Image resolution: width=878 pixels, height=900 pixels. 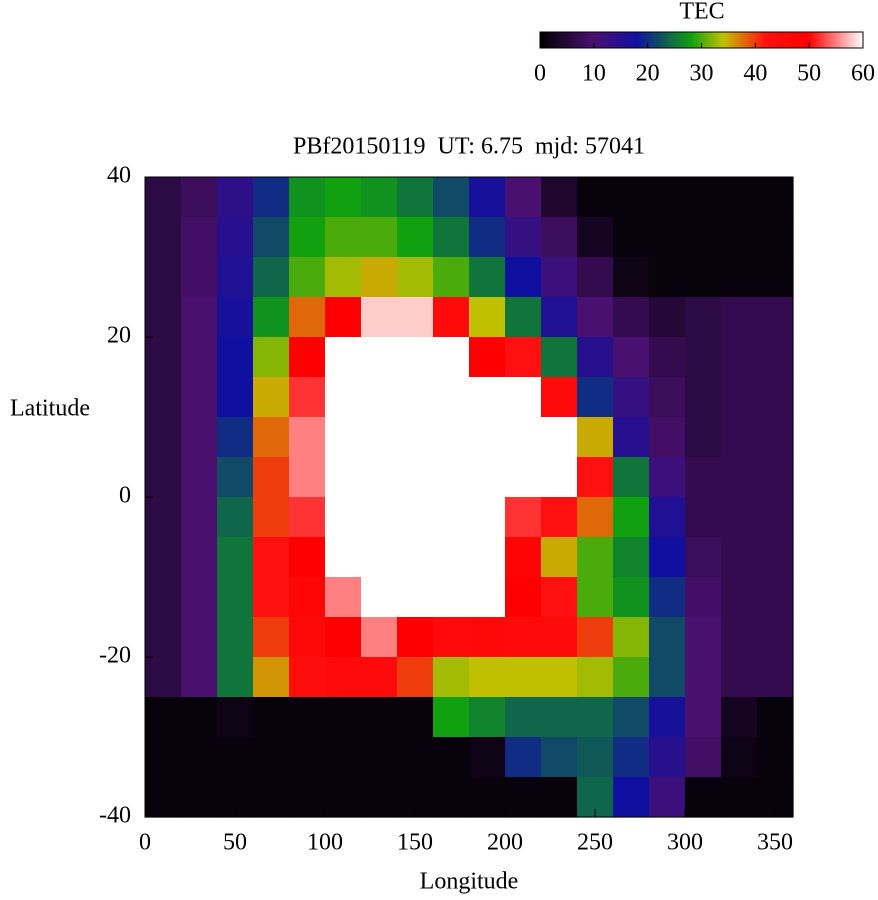 I want to click on colorbar-tick-label: 10, so click(x=594, y=74).